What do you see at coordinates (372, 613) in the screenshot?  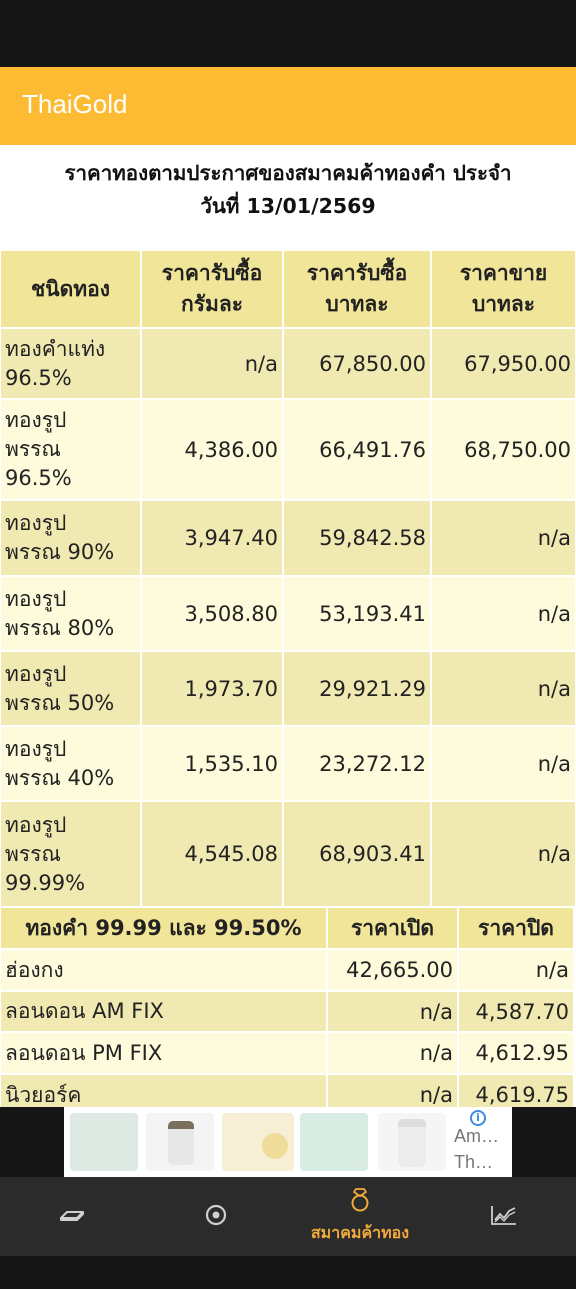 I see `buy-baht-value: 53,193.41` at bounding box center [372, 613].